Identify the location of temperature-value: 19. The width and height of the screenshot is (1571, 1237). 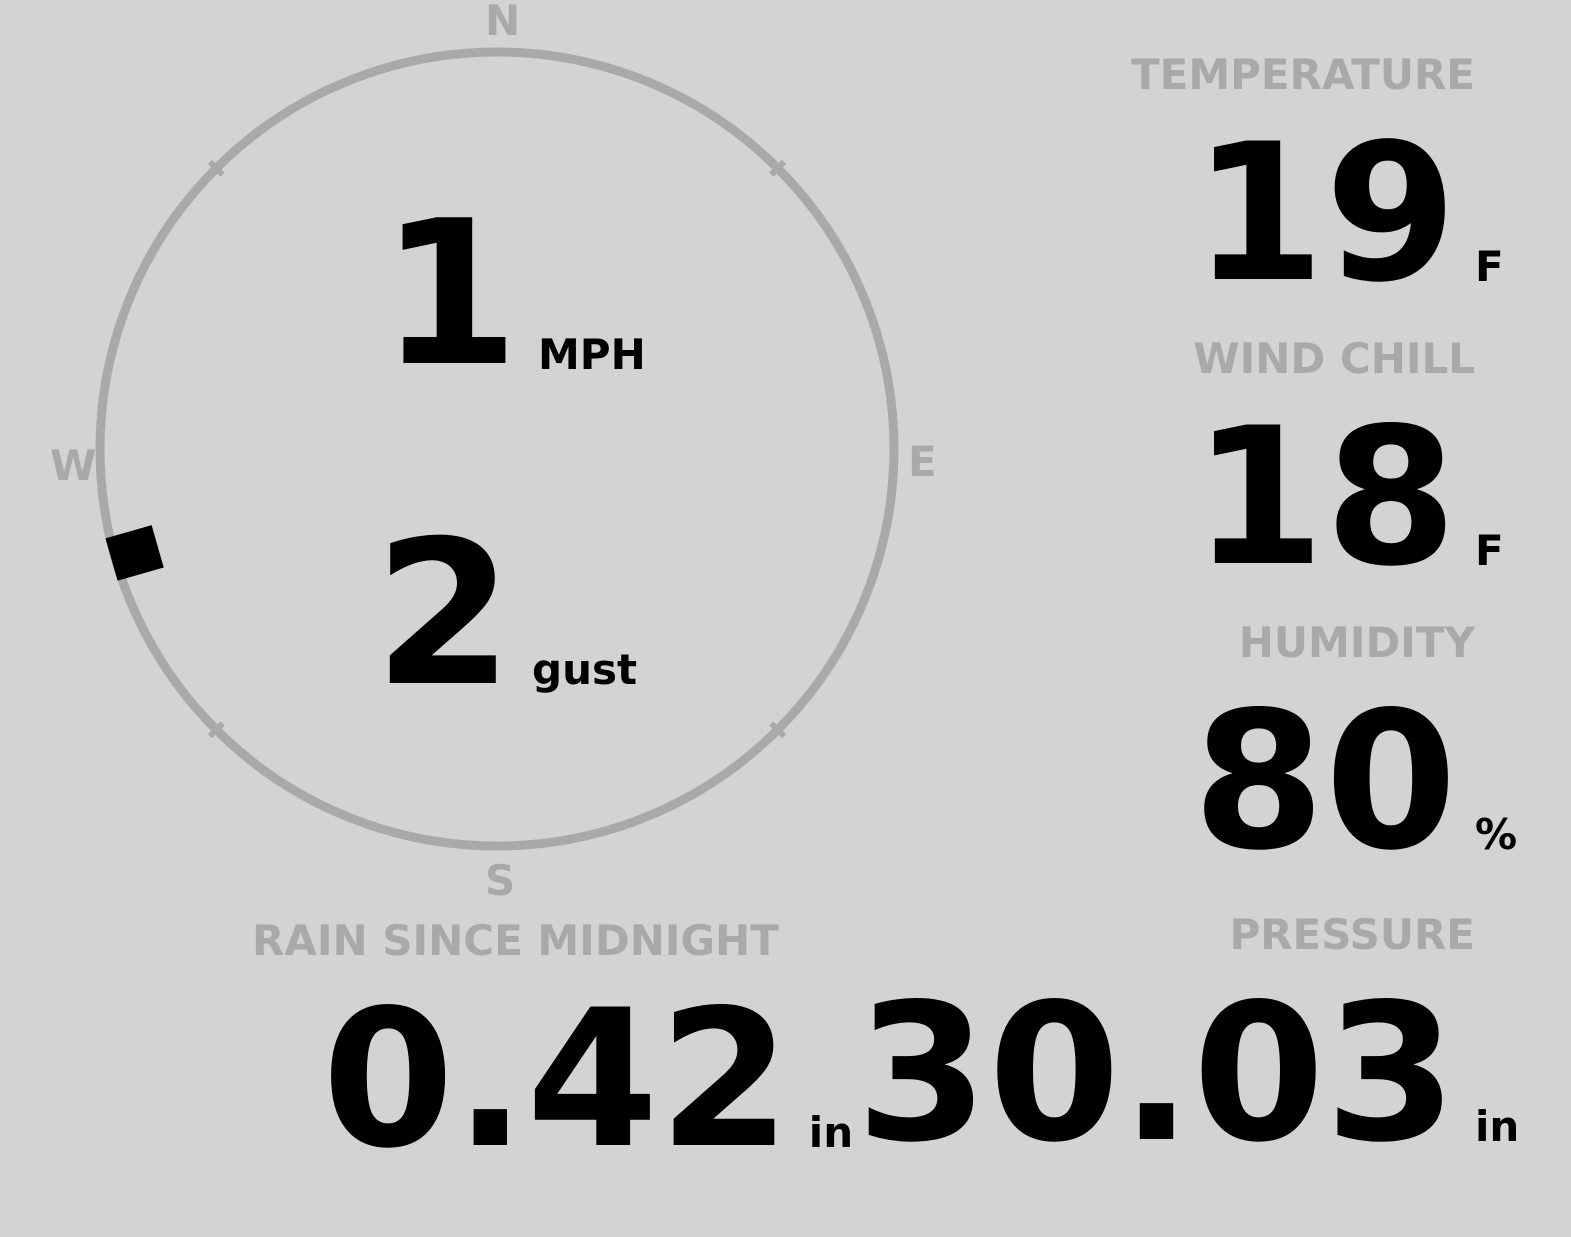
(1324, 214).